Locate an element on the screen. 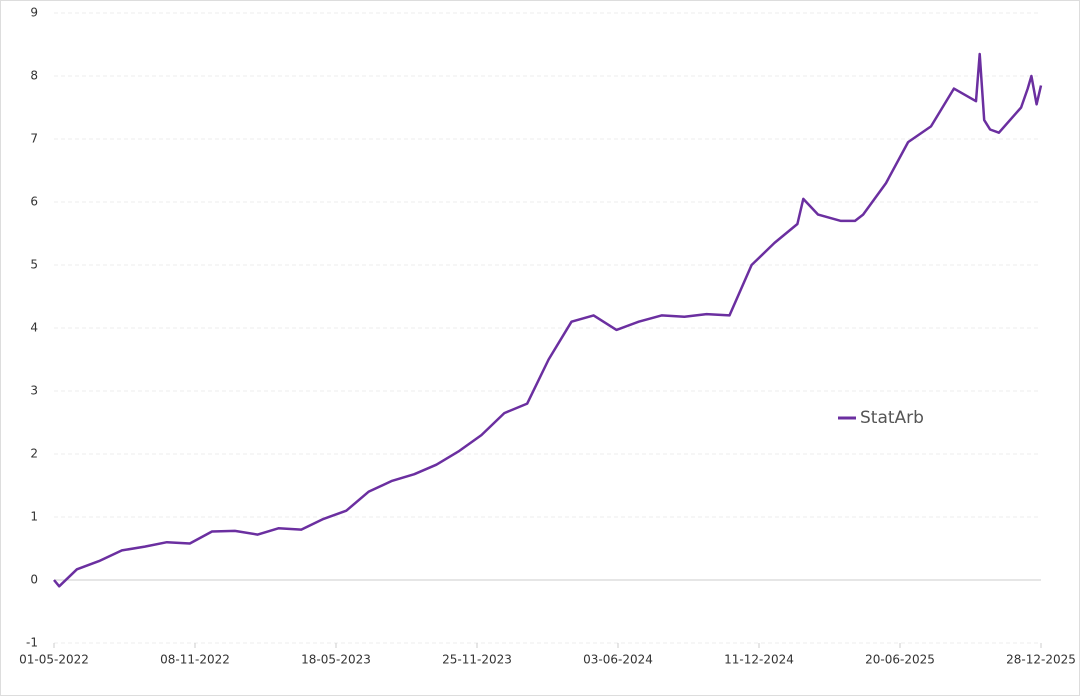 Image resolution: width=1080 pixels, height=696 pixels. y-tick-label: 4 is located at coordinates (34, 328).